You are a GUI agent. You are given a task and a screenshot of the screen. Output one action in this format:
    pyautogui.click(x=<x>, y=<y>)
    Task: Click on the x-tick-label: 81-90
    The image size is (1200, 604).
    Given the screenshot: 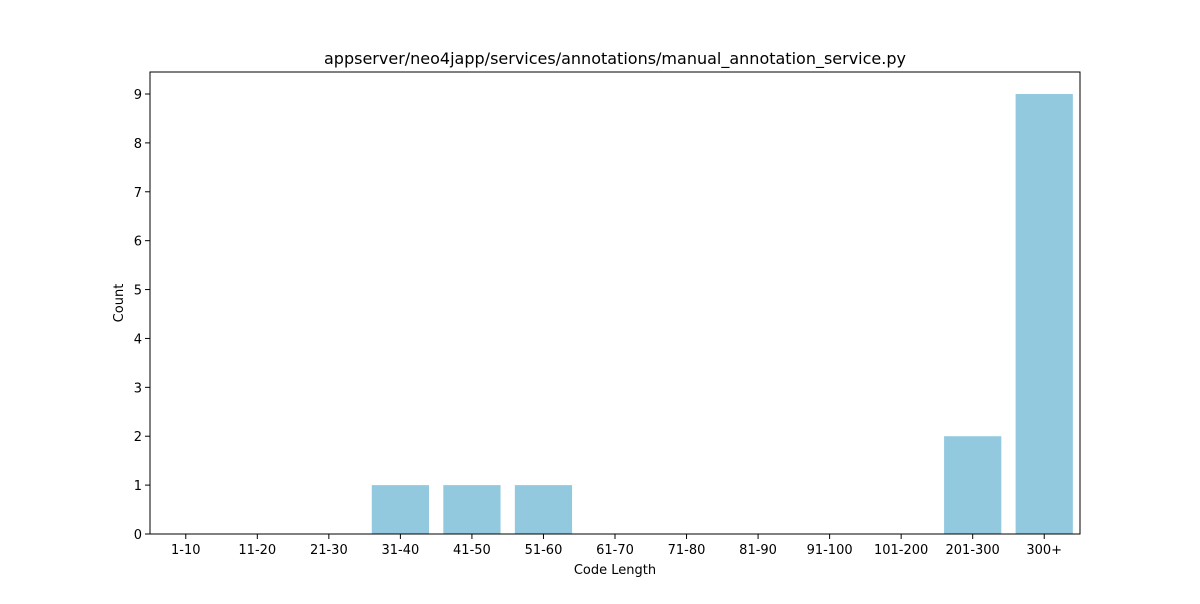 What is the action you would take?
    pyautogui.click(x=758, y=550)
    